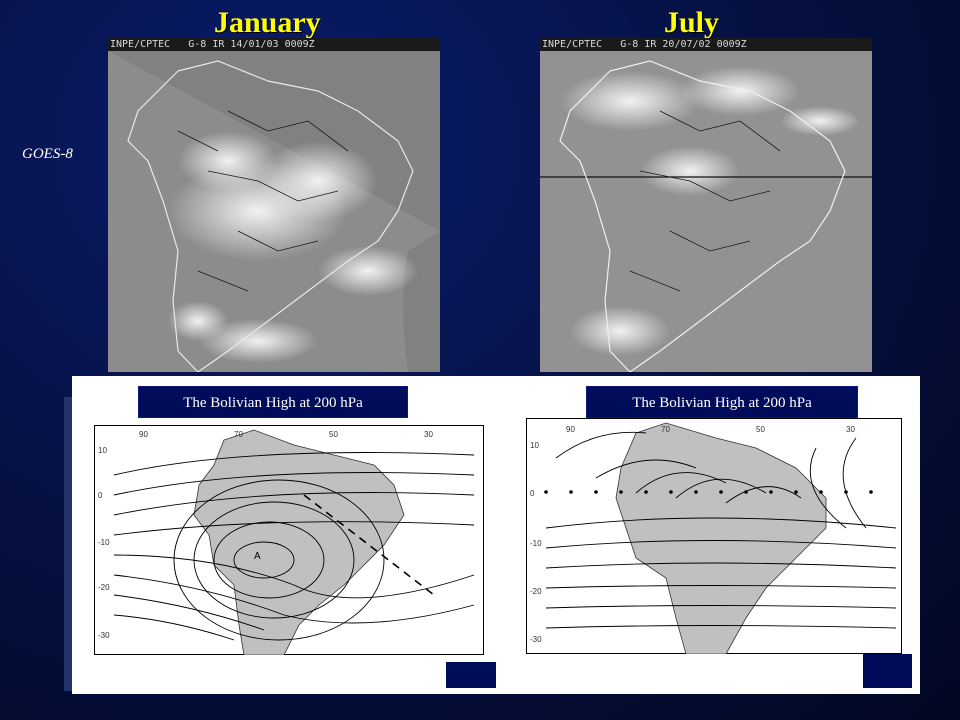 This screenshot has height=720, width=960. Describe the element at coordinates (722, 402) in the screenshot. I see `map-title-july: The Bolivian High at 200 hPa` at that location.